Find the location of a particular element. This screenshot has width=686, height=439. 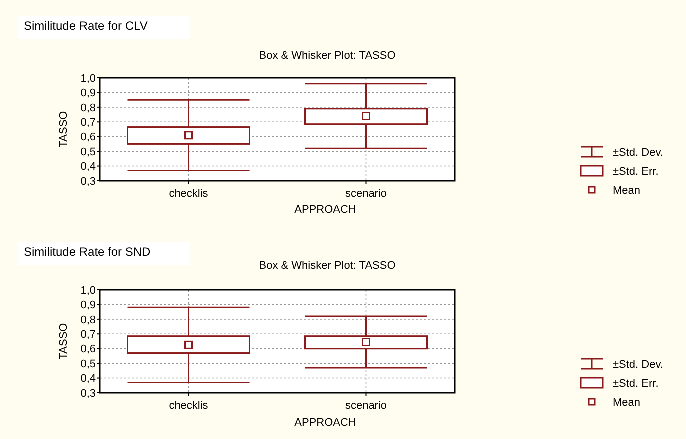

chart-title: Similitude Rate for SND is located at coordinates (88, 252).